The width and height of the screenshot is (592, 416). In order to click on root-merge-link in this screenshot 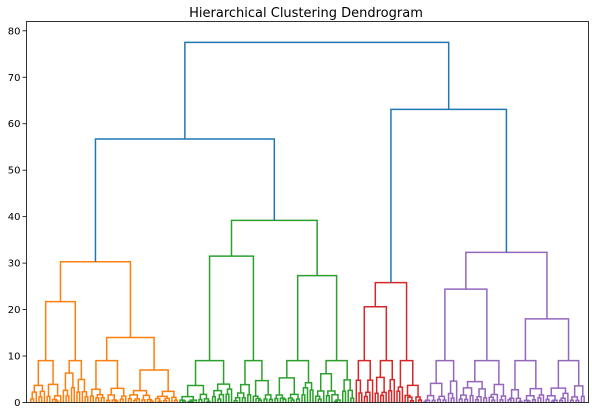, I will do `click(317, 90)`.